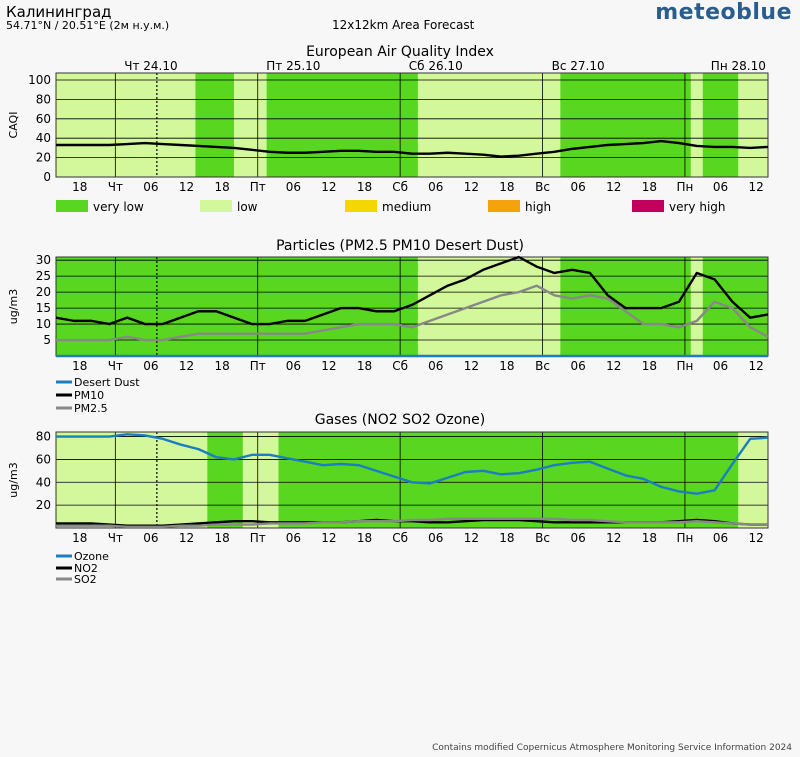 The width and height of the screenshot is (800, 757). I want to click on y-tick-label: 5, so click(47, 340).